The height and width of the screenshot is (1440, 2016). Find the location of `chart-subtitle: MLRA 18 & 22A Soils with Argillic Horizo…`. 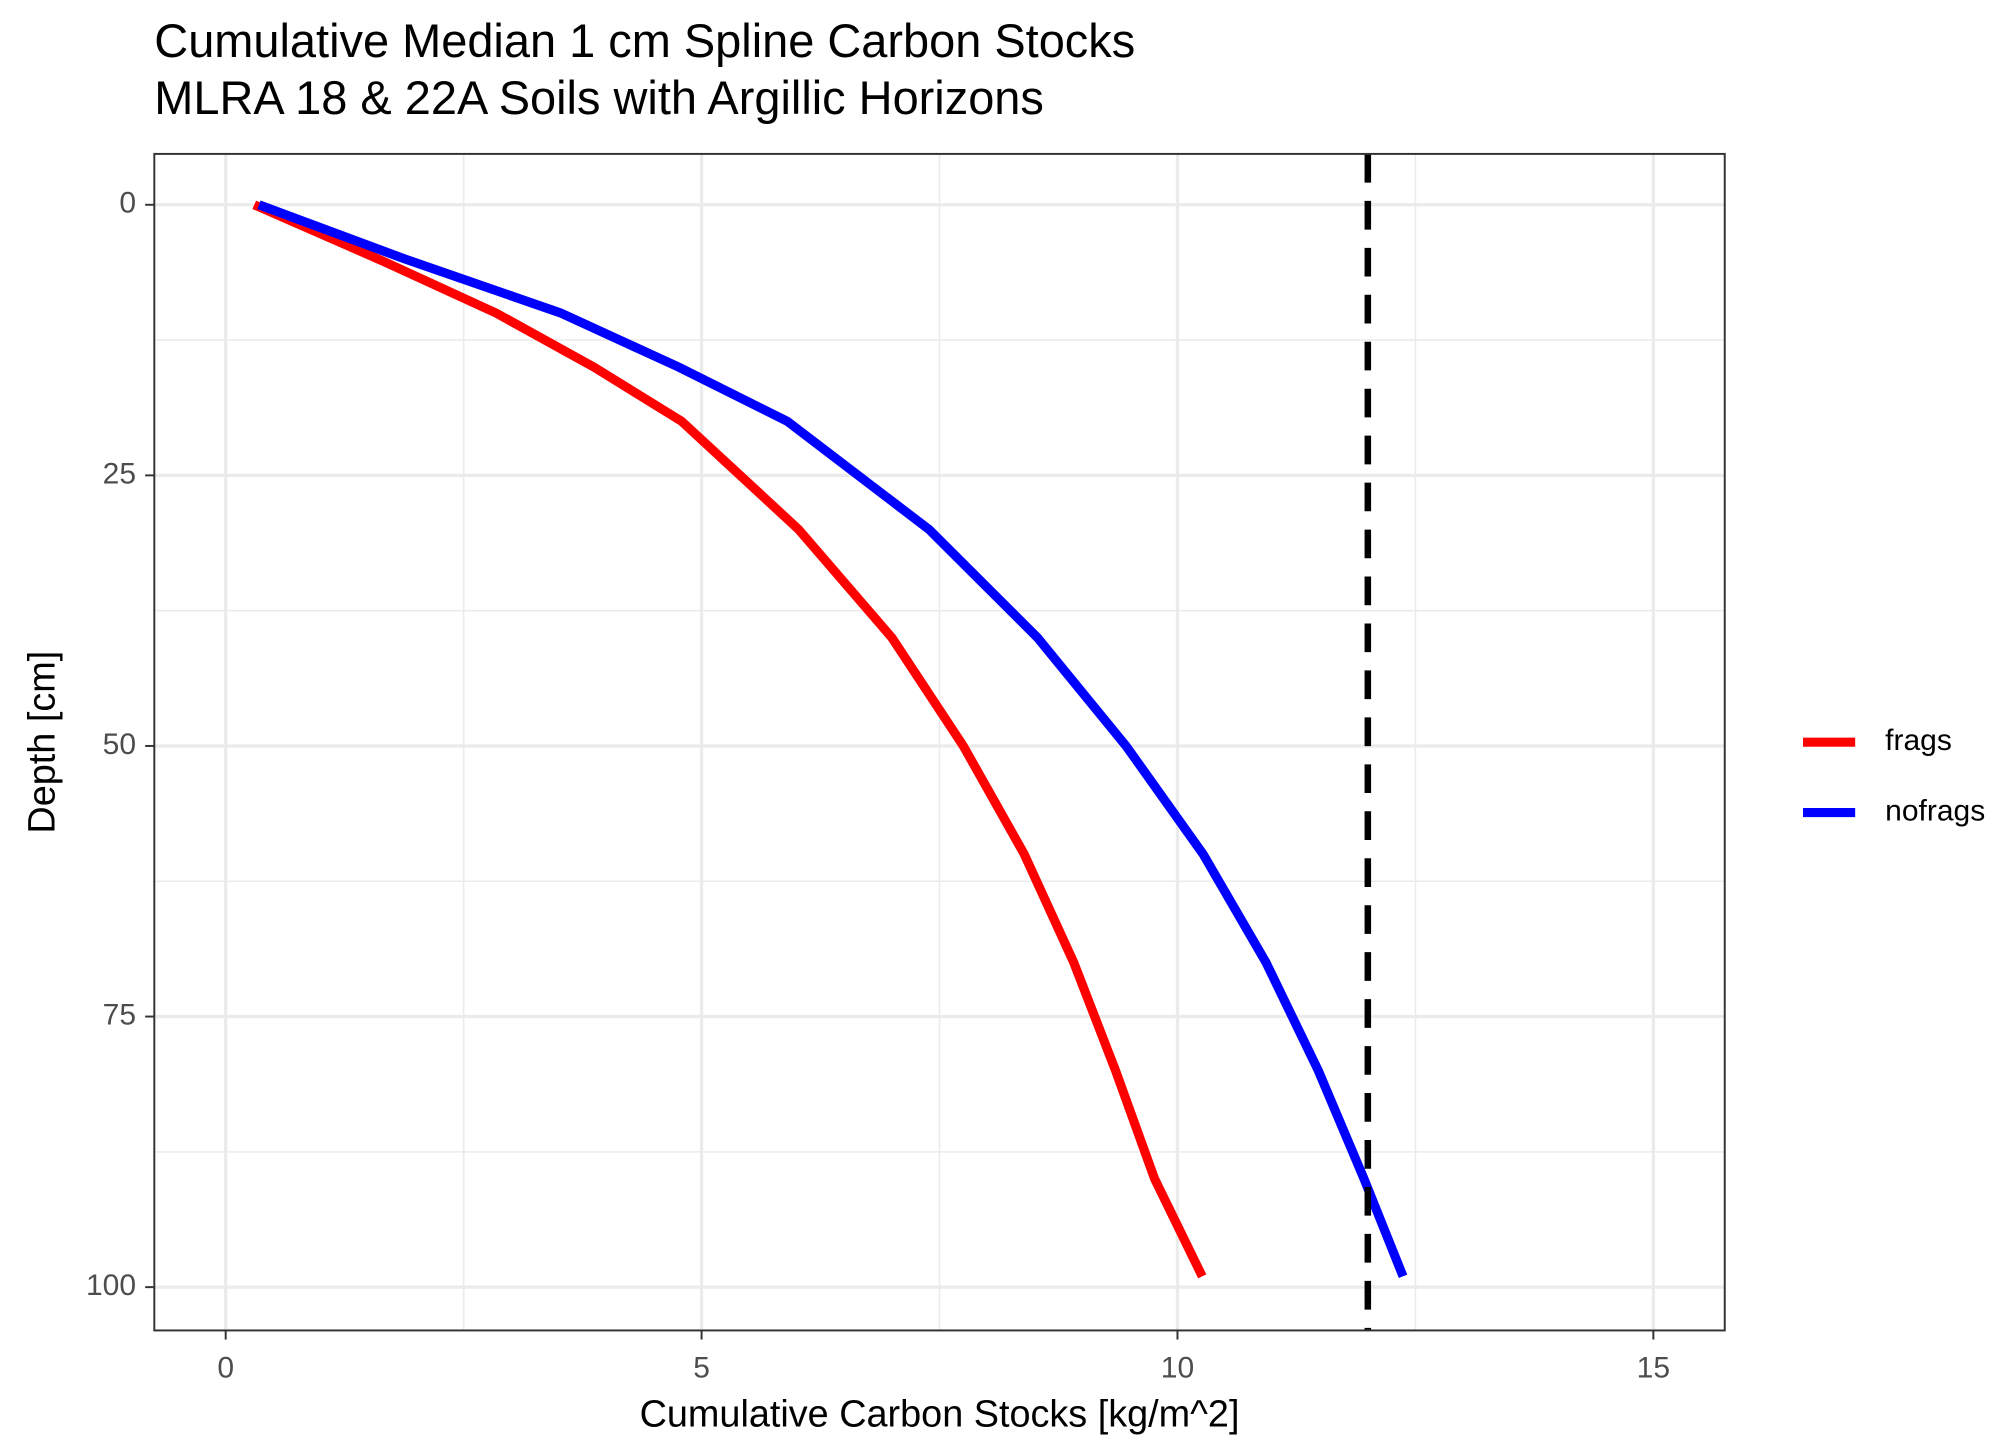

chart-subtitle: MLRA 18 & 22A Soils with Argillic Horizo… is located at coordinates (599, 97).